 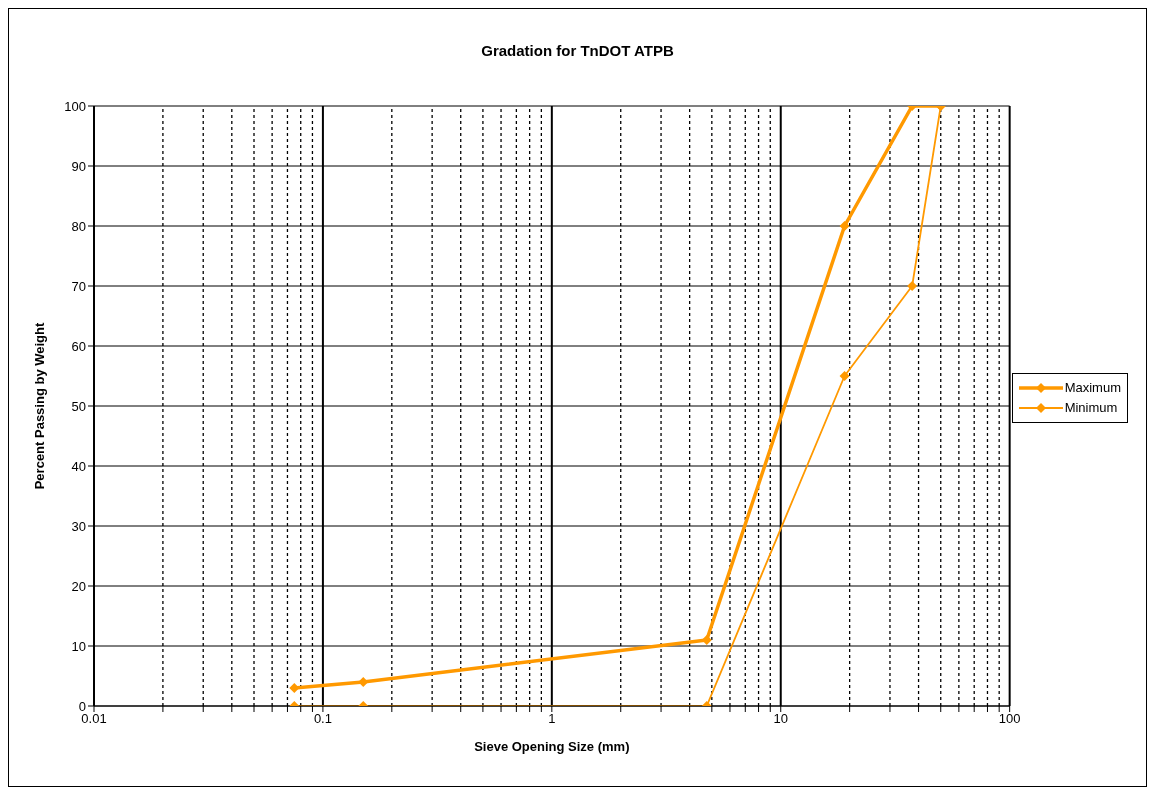 What do you see at coordinates (322, 719) in the screenshot?
I see `x-tick-label: 0.1` at bounding box center [322, 719].